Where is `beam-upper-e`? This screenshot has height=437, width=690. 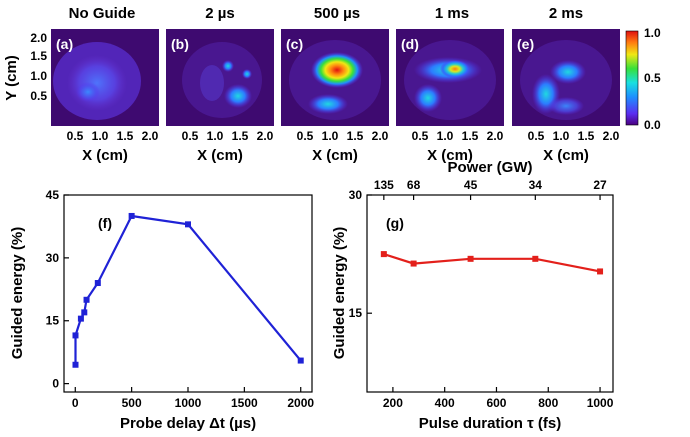
beam-upper-e is located at coordinates (568, 72).